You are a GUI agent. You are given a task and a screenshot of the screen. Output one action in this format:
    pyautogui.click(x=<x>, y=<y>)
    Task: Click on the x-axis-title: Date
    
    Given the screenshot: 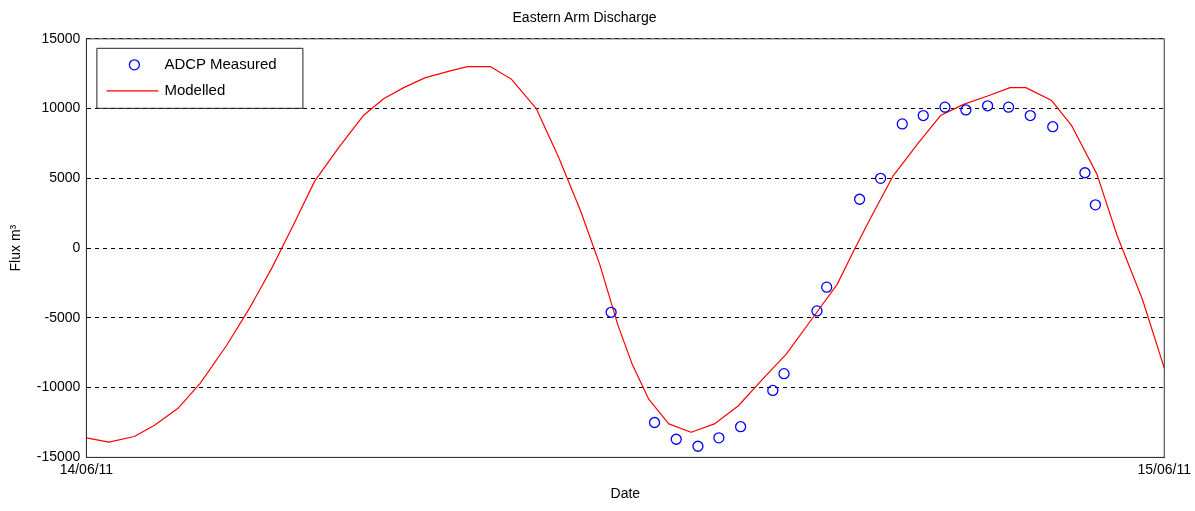 What is the action you would take?
    pyautogui.click(x=625, y=493)
    